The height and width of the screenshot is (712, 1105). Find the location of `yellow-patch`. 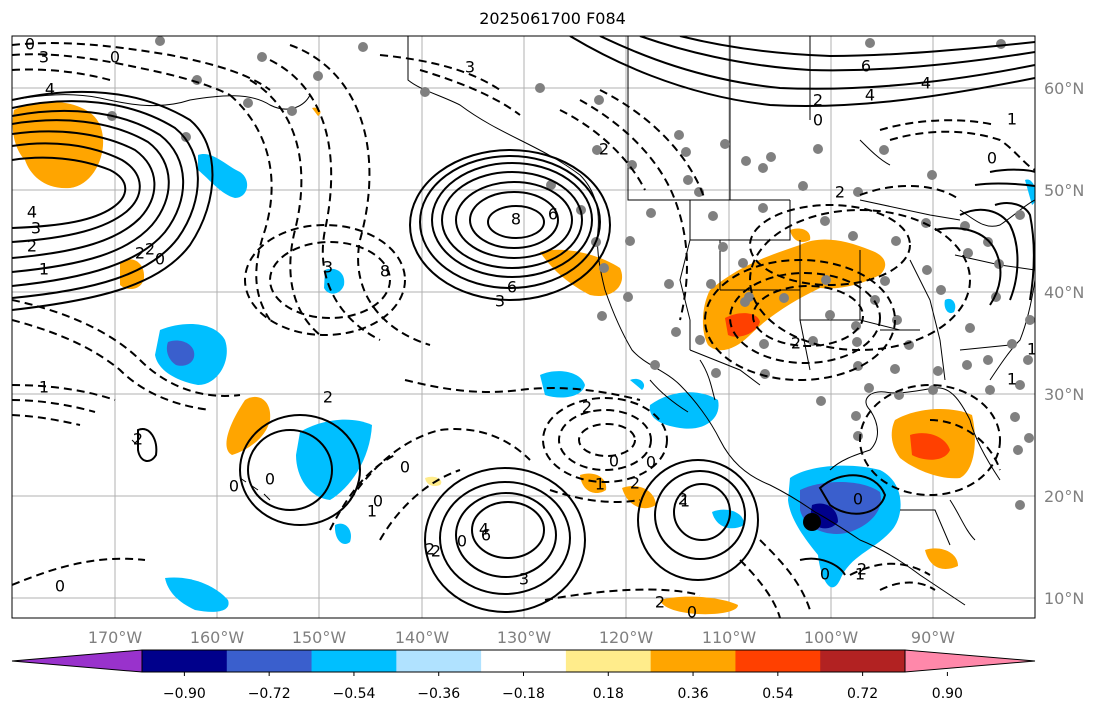

yellow-patch is located at coordinates (433, 481).